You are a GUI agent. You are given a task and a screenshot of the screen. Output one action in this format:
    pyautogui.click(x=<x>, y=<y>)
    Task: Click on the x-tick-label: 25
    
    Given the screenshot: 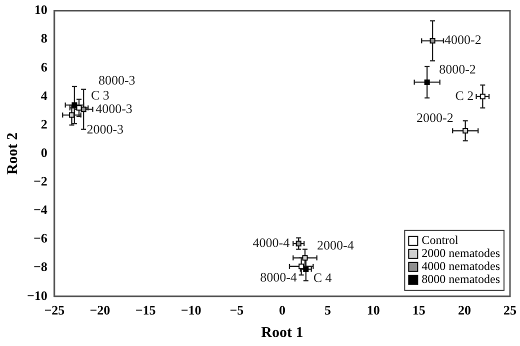 What is the action you would take?
    pyautogui.click(x=510, y=310)
    